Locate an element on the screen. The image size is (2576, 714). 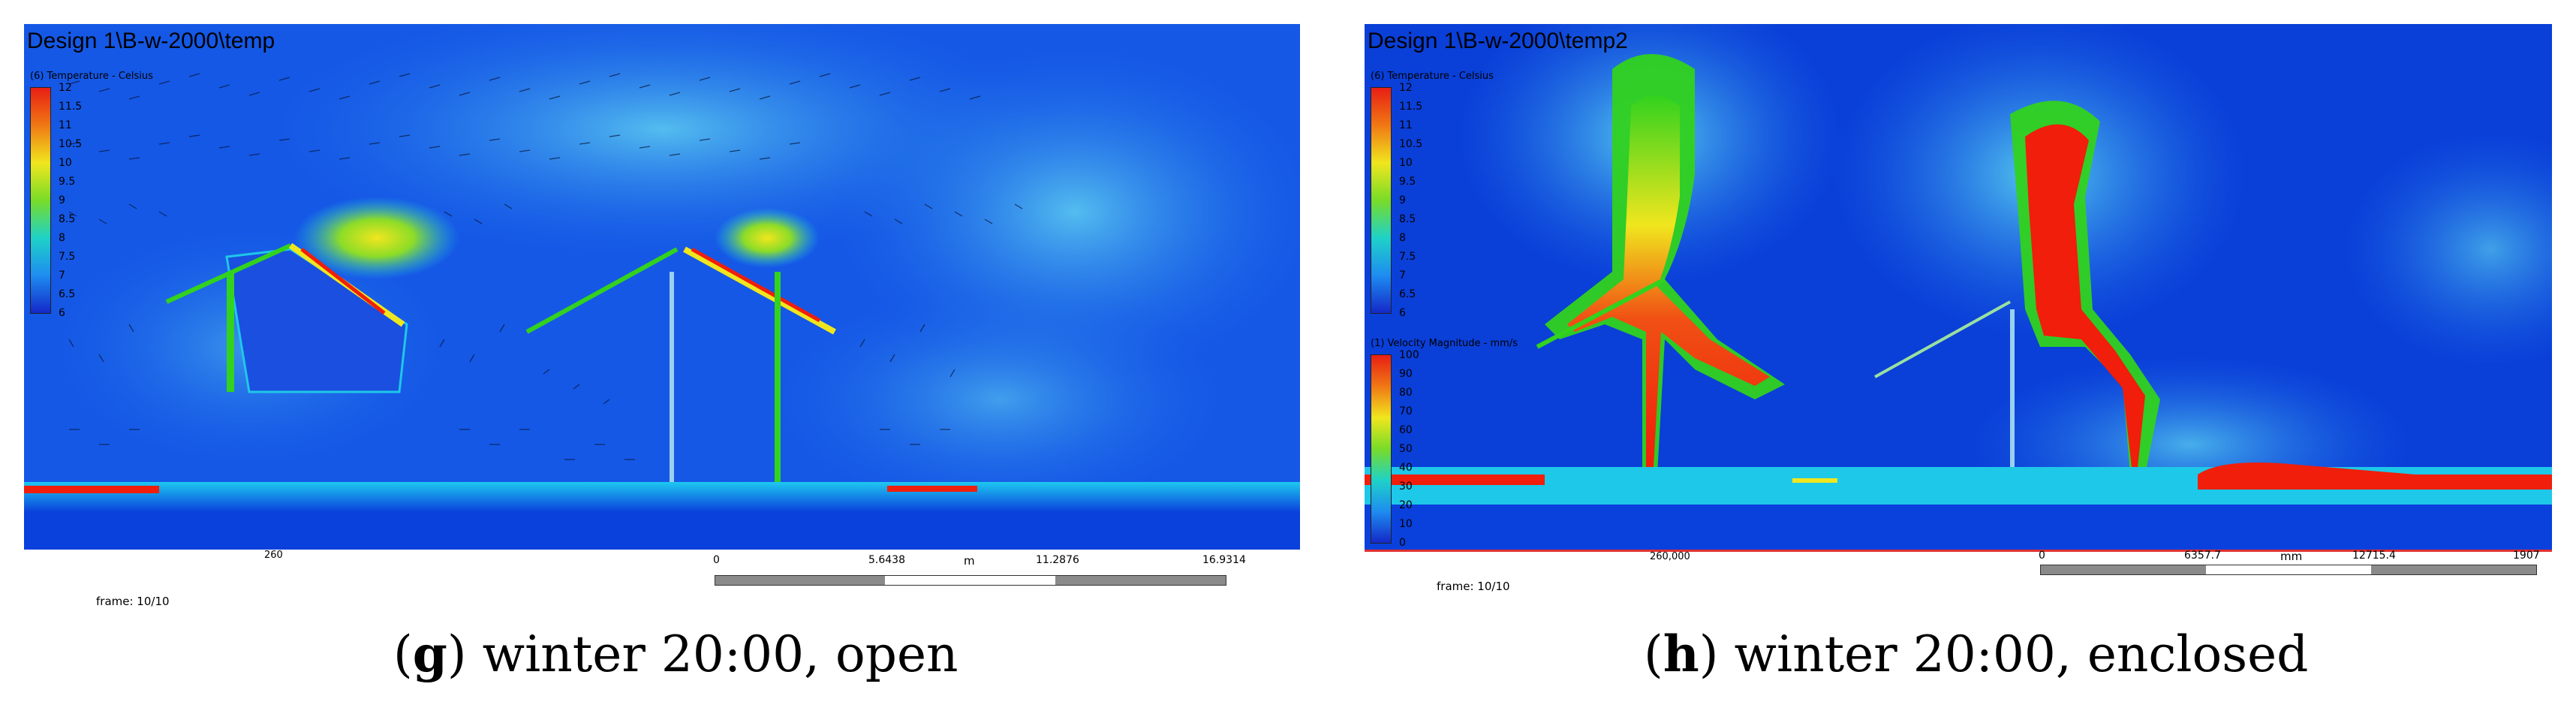
scale-tick: 12715.4 is located at coordinates (2374, 556).